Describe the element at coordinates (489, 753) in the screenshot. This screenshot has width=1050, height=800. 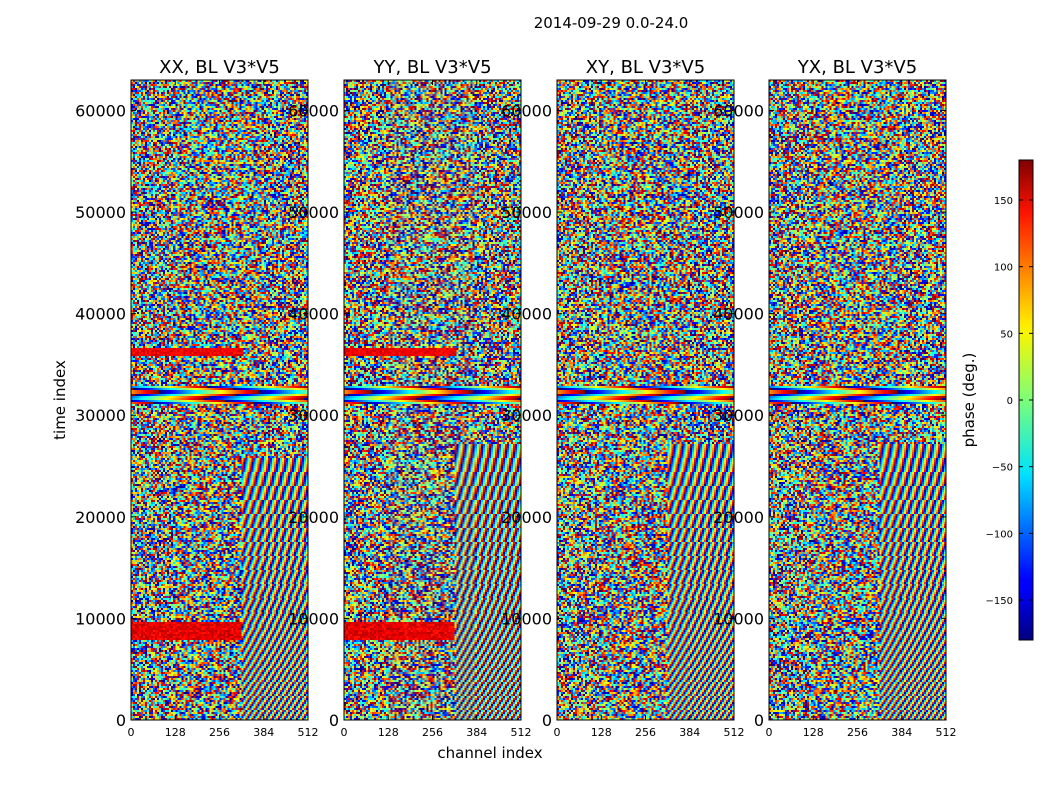
I see `x-axis-label: channel index` at that location.